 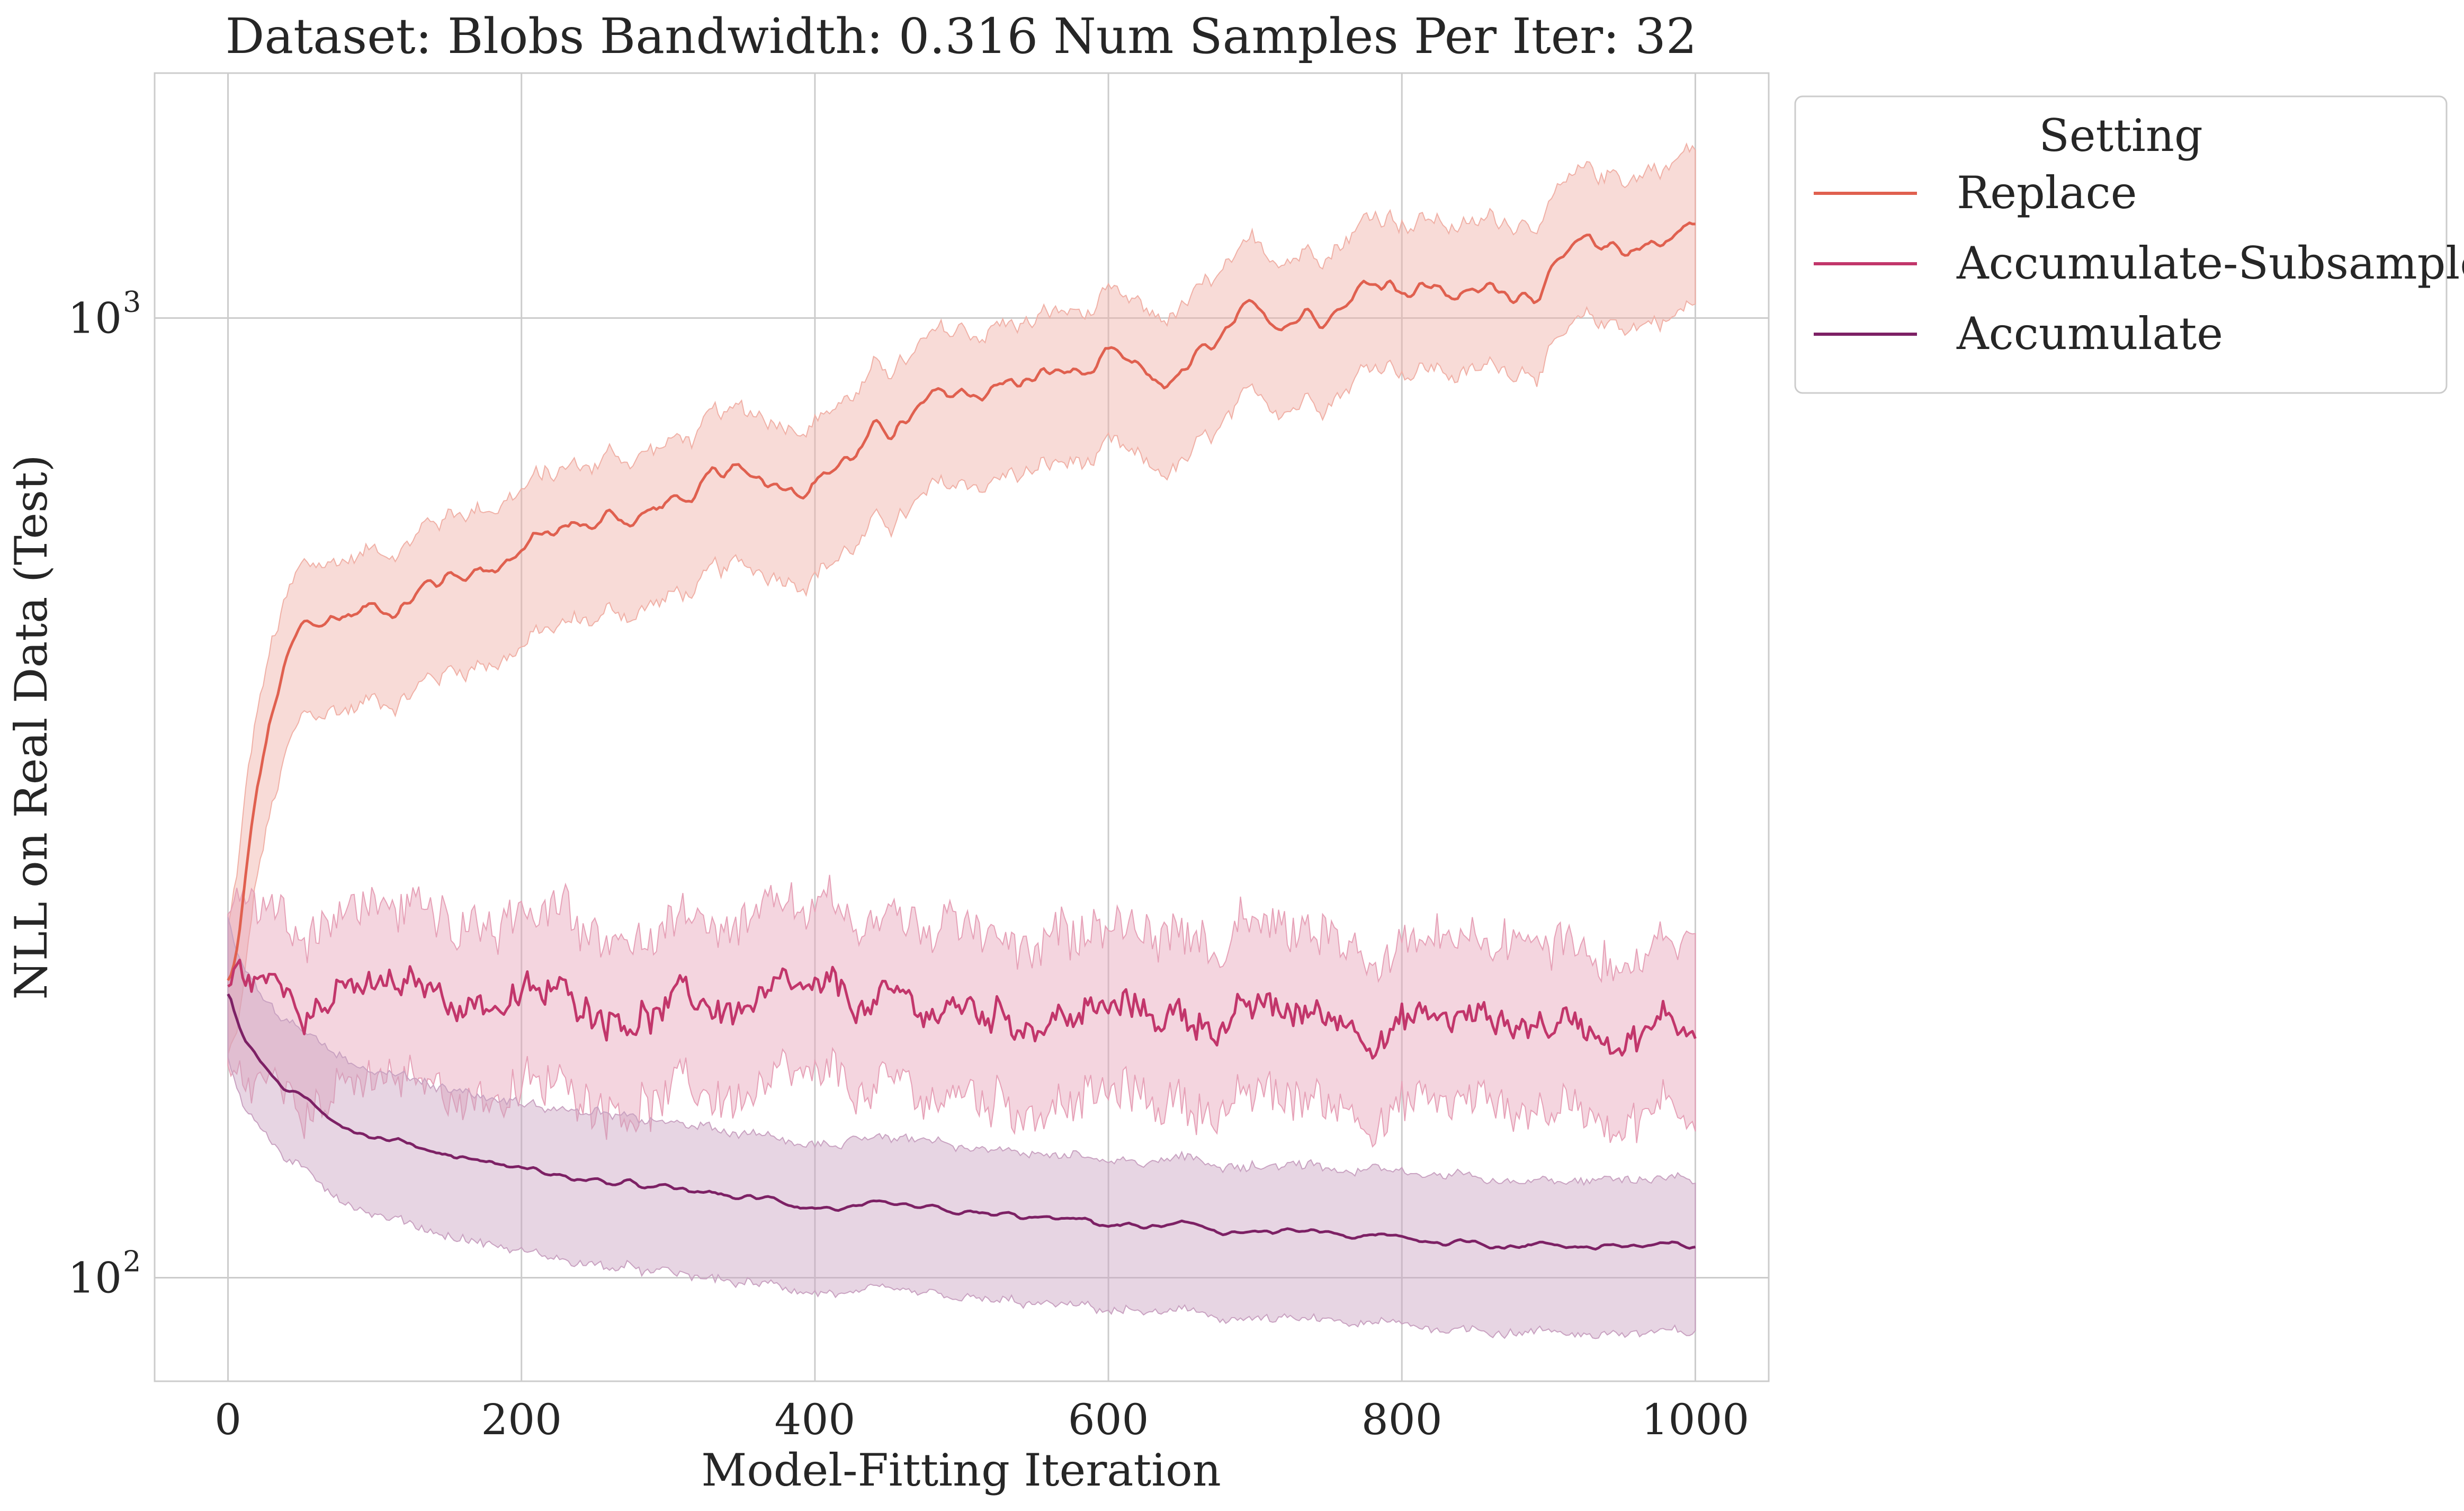 I want to click on legend-title: Setting, so click(x=2121, y=136).